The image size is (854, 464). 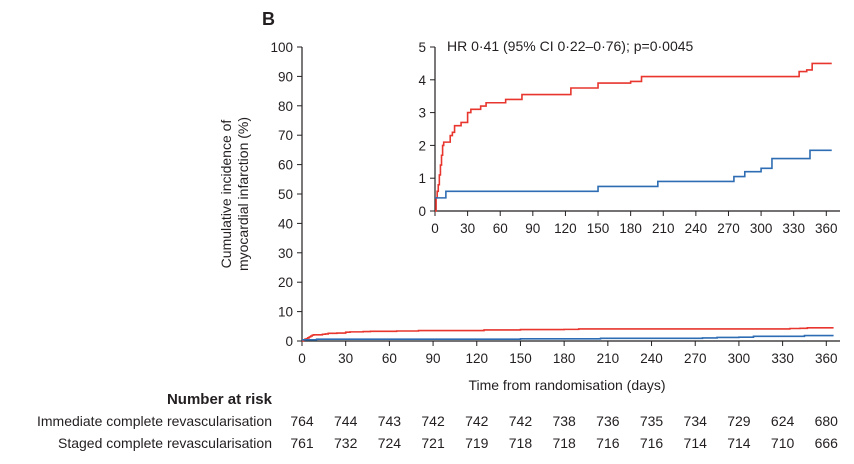 What do you see at coordinates (285, 135) in the screenshot?
I see `y-tick-label: 70` at bounding box center [285, 135].